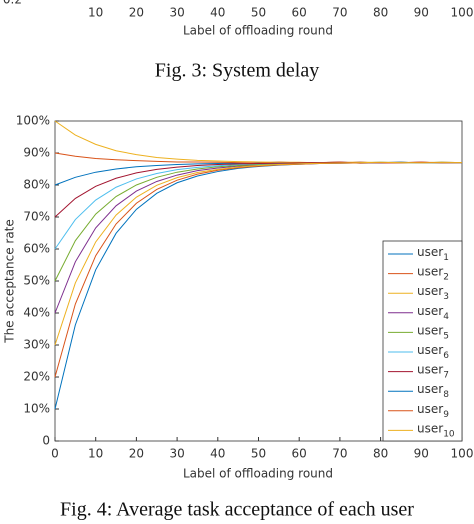  Describe the element at coordinates (12, 3) in the screenshot. I see `y-tick-label: 0.2` at that location.